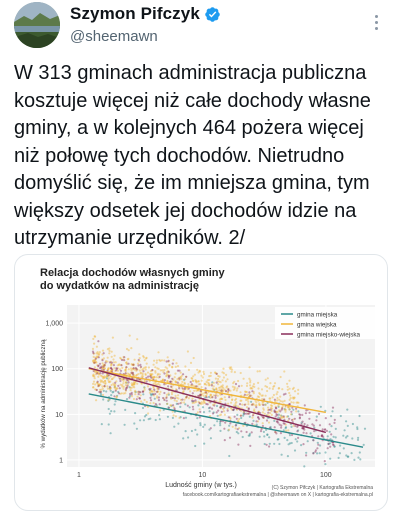 This screenshot has width=400, height=511. What do you see at coordinates (37, 25) in the screenshot?
I see `avatar` at bounding box center [37, 25].